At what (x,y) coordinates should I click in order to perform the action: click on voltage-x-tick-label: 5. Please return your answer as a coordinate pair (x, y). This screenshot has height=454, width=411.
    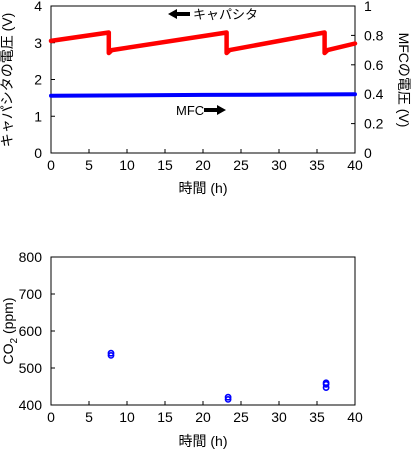
    Looking at the image, I should click on (89, 165).